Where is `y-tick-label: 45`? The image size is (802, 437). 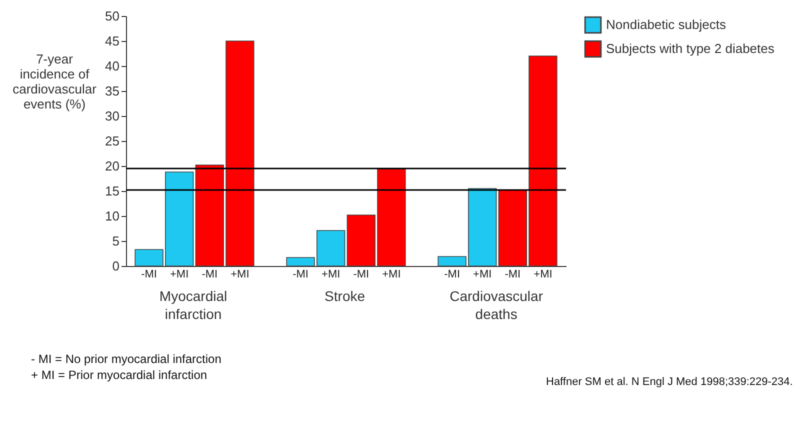
y-tick-label: 45 is located at coordinates (112, 41).